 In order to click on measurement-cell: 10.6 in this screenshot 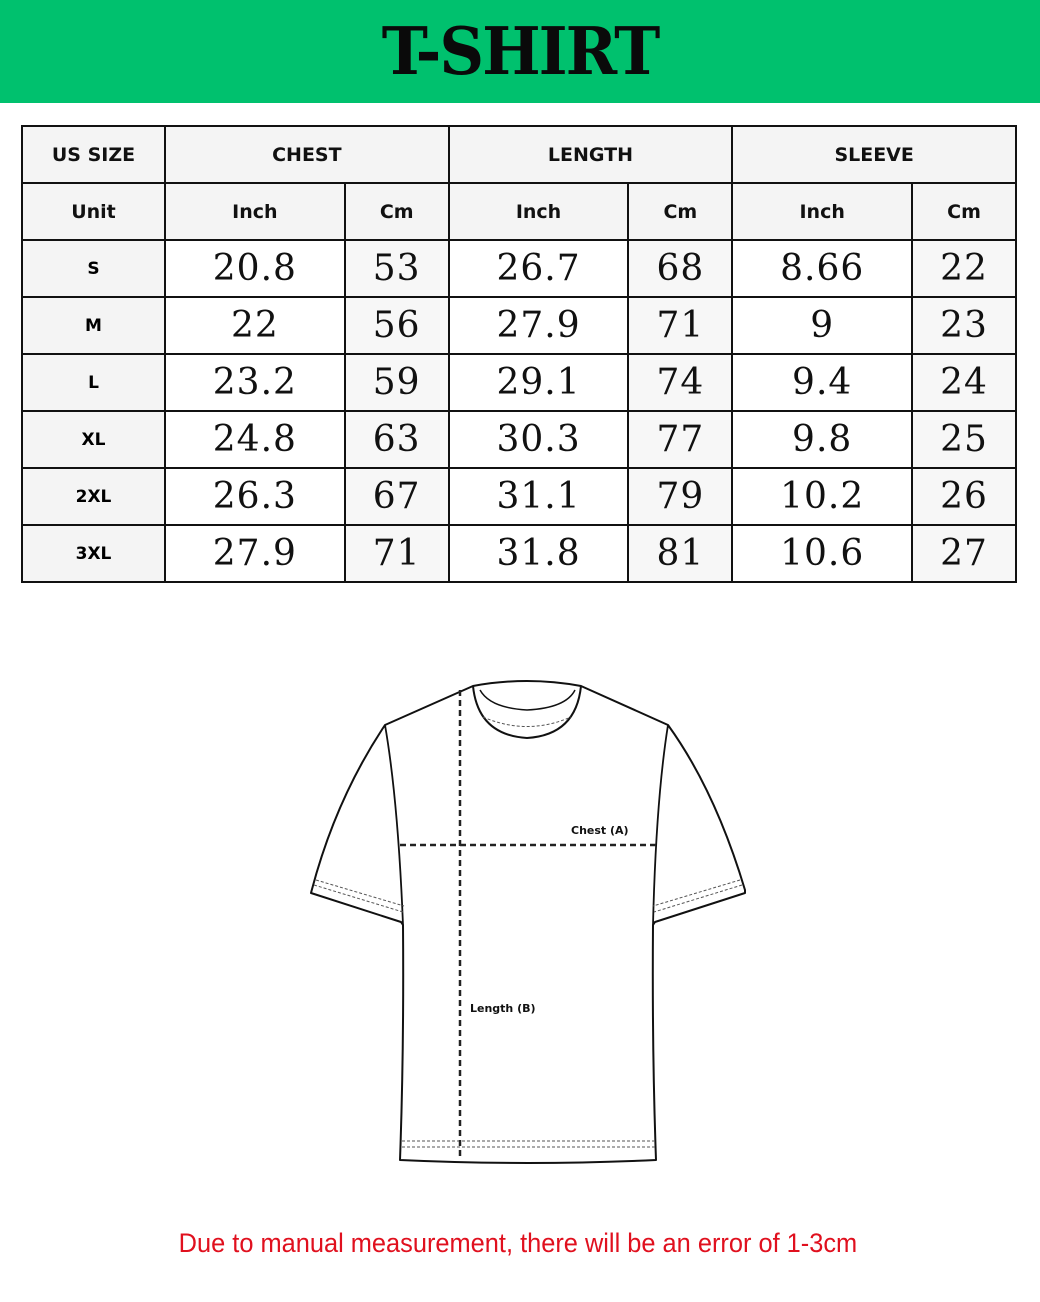, I will do `click(822, 553)`.